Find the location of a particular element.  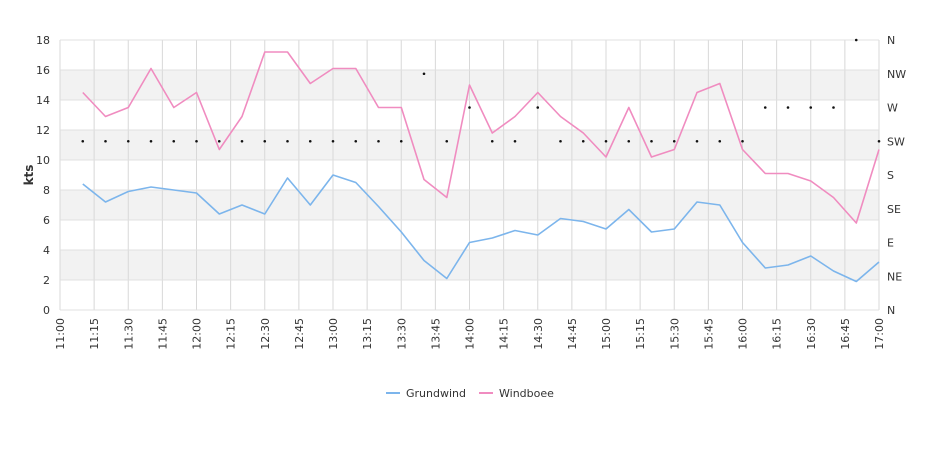

x-tick-label: 16:00 is located at coordinates (743, 334).